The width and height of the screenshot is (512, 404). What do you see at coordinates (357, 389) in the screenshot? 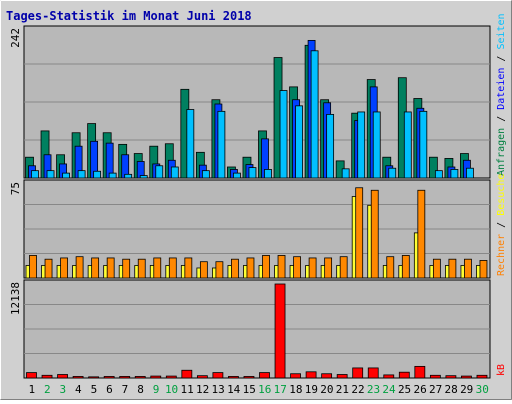
I see `x-tick-label: 22` at bounding box center [357, 389].